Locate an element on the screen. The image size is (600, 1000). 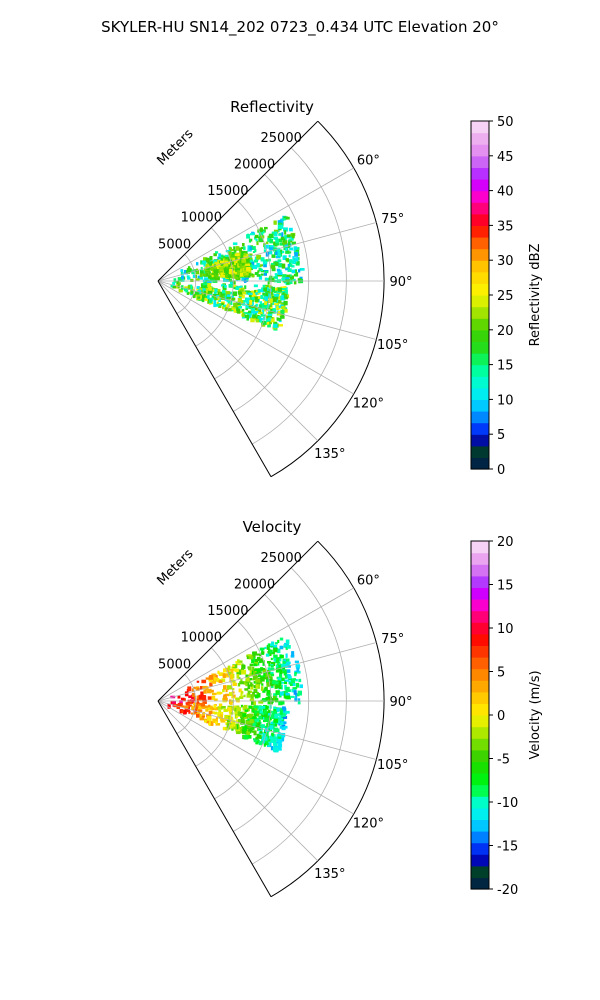
azimuth-tick-label: 60° is located at coordinates (368, 581).